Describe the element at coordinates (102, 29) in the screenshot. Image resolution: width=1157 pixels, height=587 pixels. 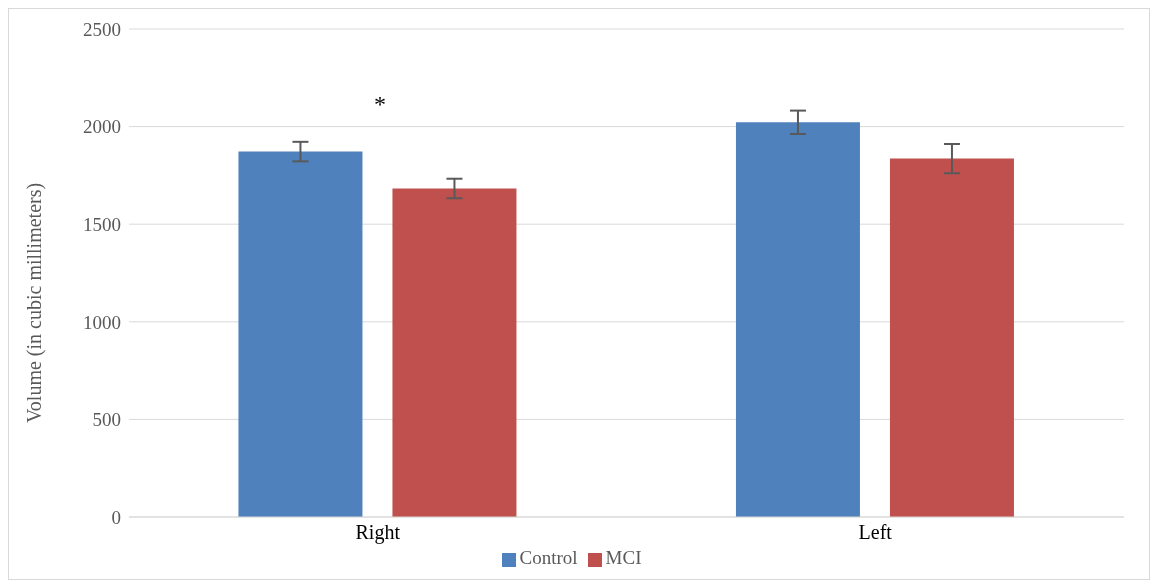
I see `y-tick-label: 2500` at that location.